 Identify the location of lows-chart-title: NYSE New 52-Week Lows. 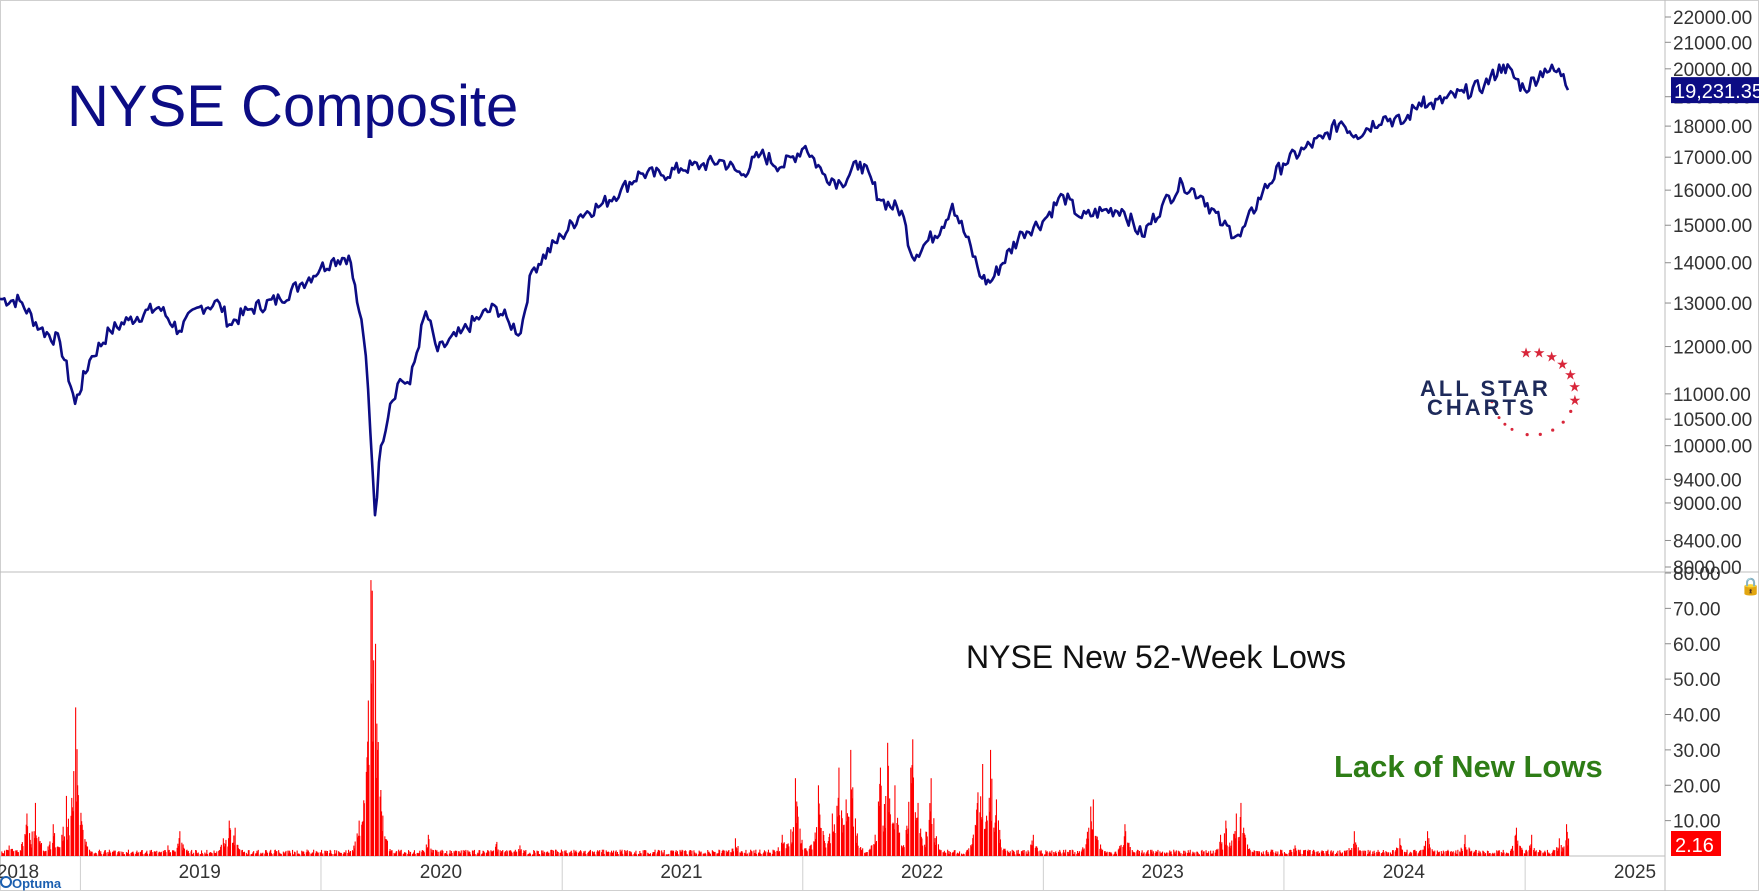
(1156, 657).